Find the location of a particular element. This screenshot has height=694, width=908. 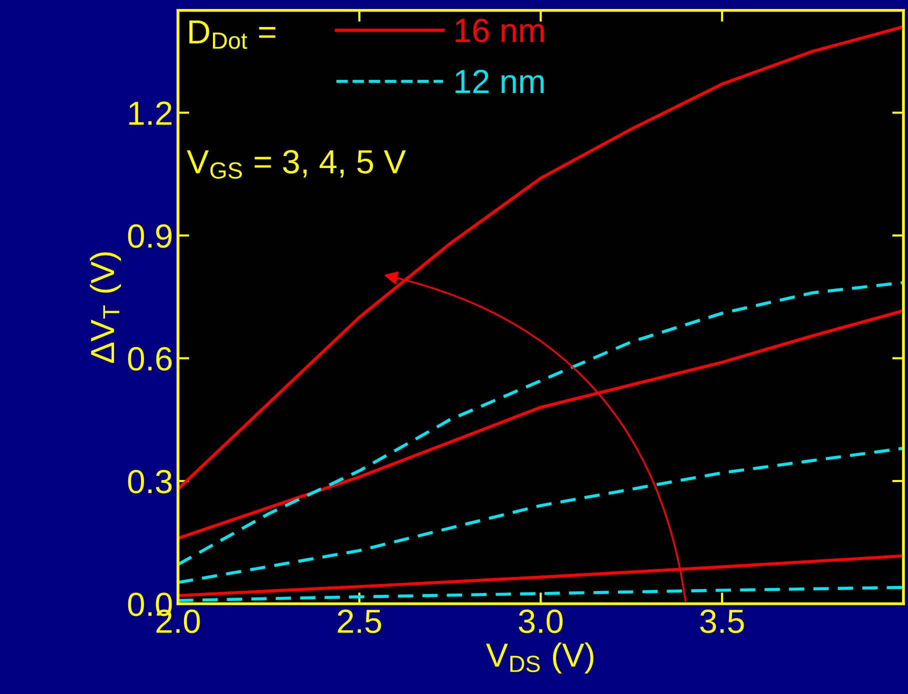

x-tick-label: 3.0 is located at coordinates (540, 622).